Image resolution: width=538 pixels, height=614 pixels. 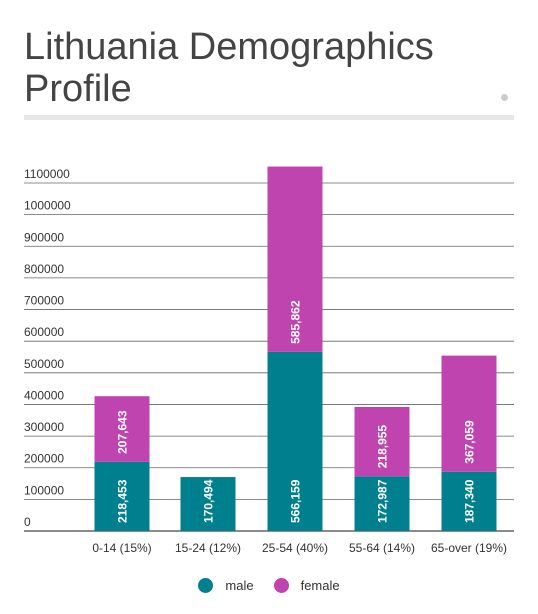 What do you see at coordinates (296, 501) in the screenshot?
I see `data-label-male-2: 566,159` at bounding box center [296, 501].